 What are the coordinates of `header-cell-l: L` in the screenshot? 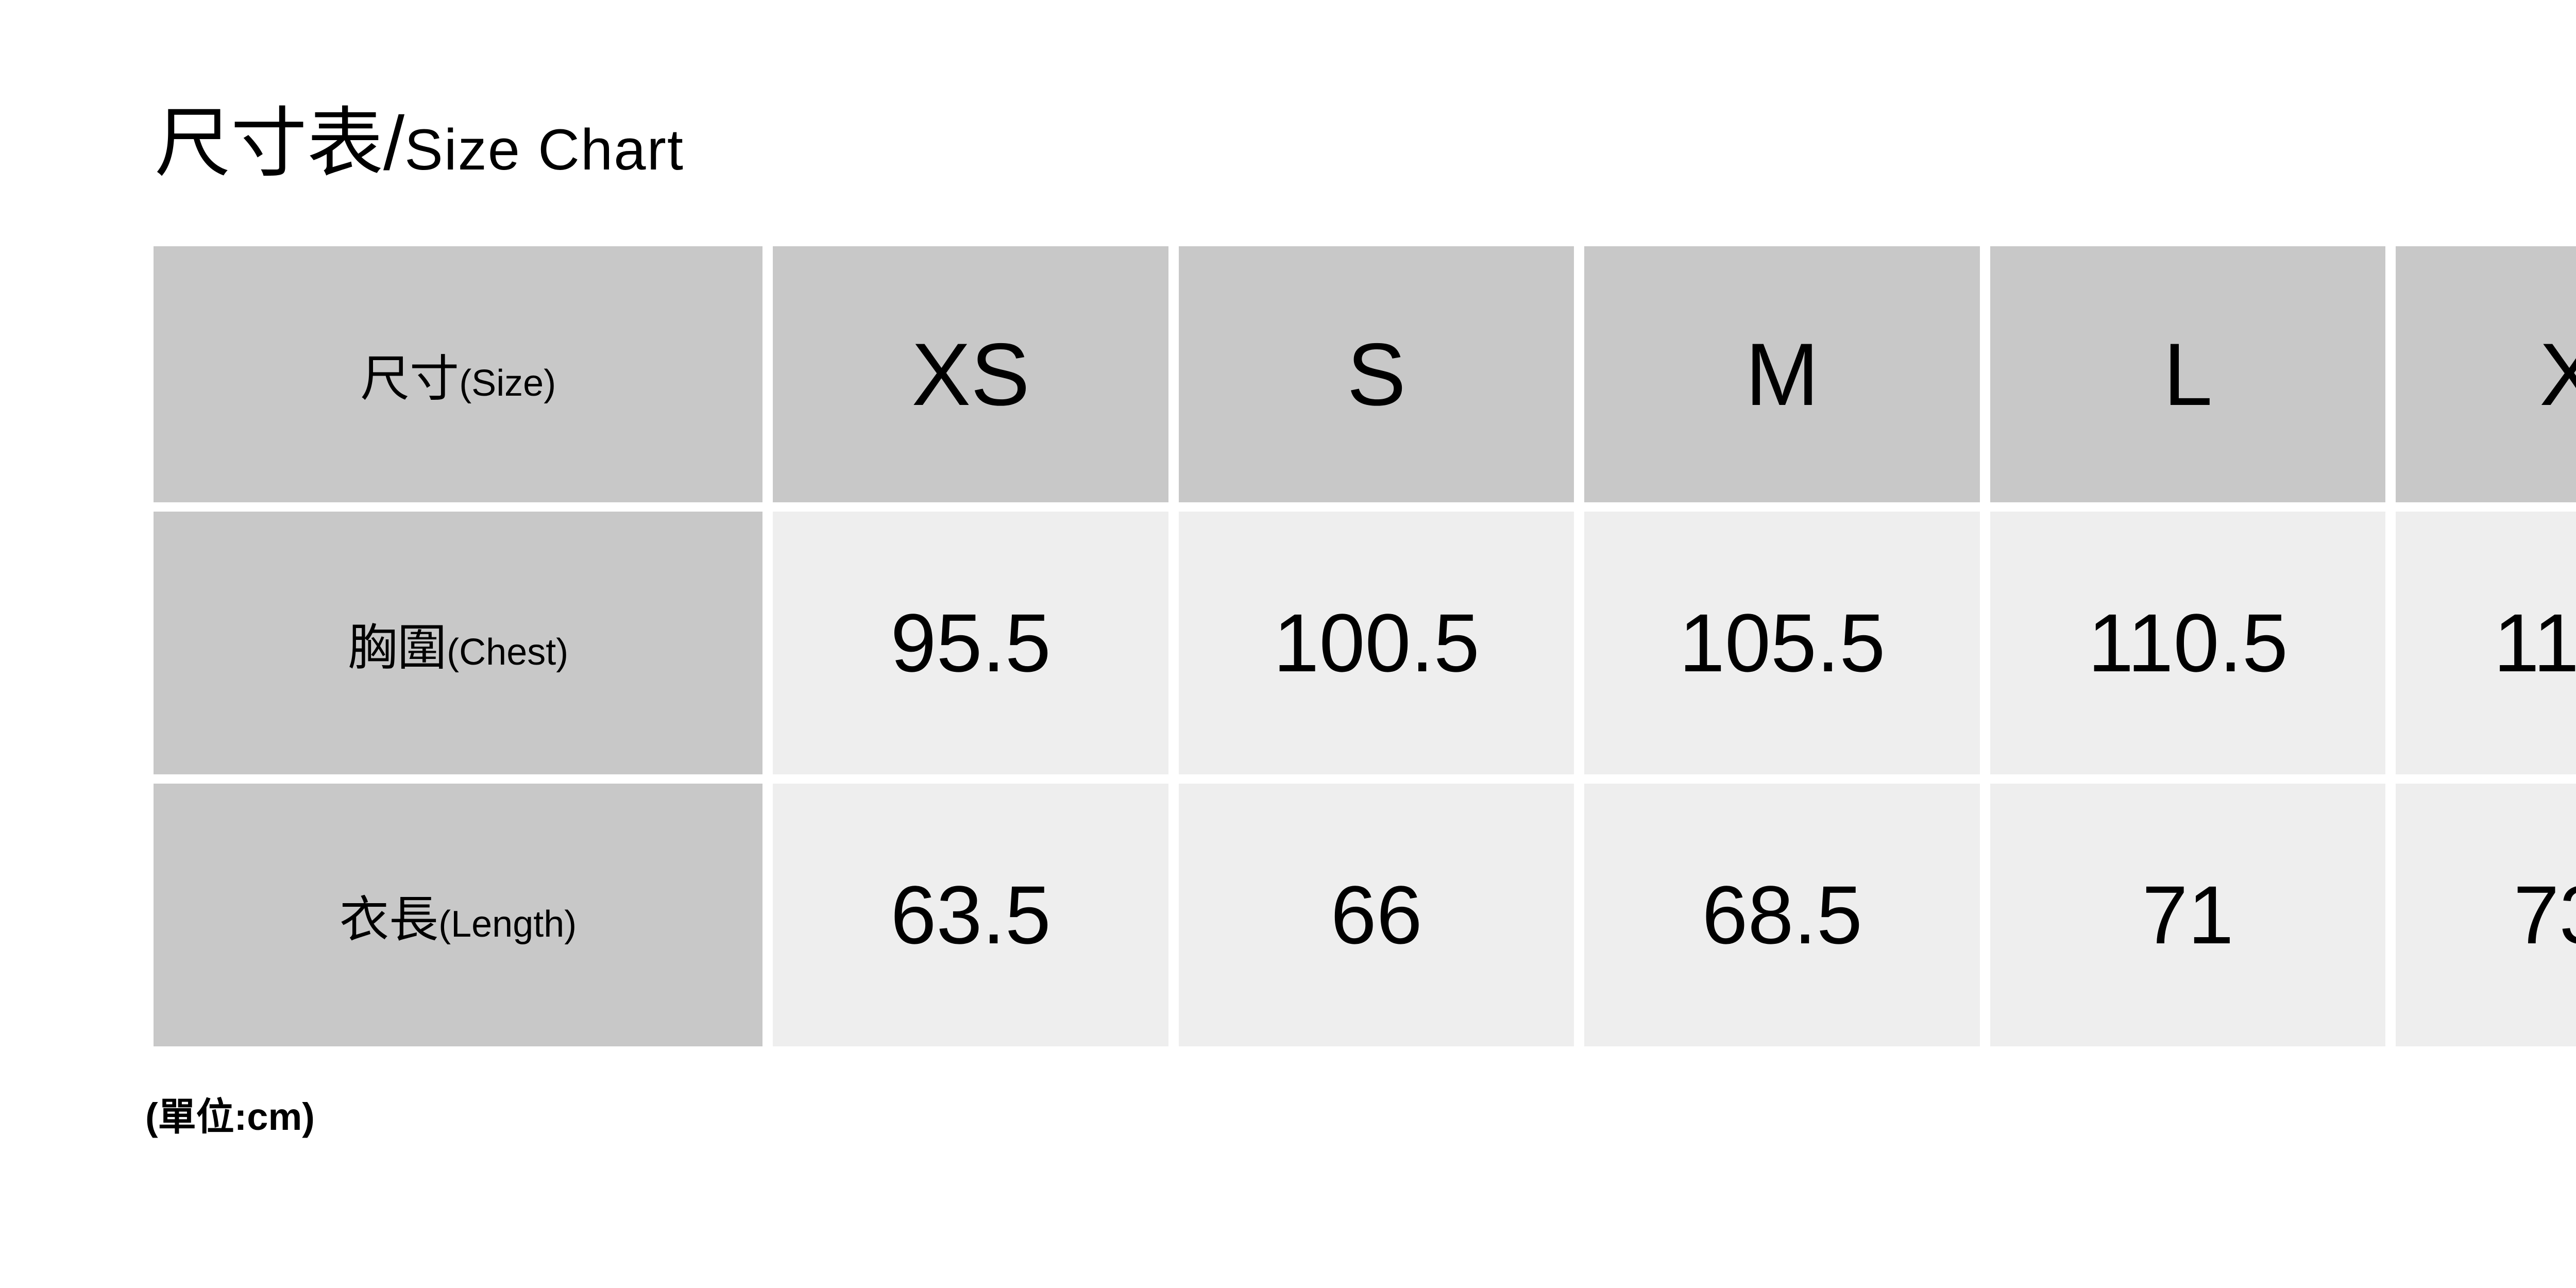 It's located at (2188, 374).